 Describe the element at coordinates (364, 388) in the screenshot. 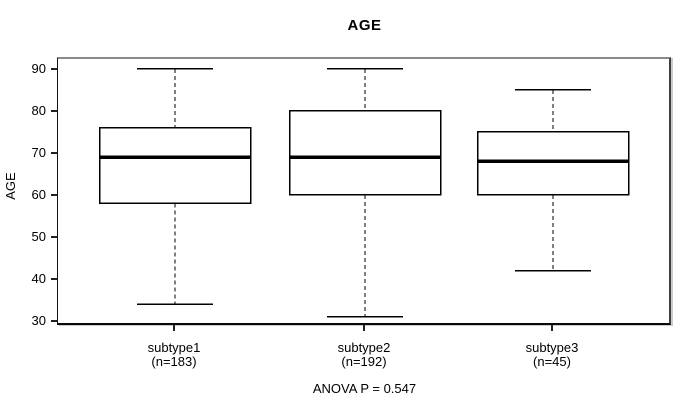

I see `anova-note: ANOVA P = 0.547` at that location.